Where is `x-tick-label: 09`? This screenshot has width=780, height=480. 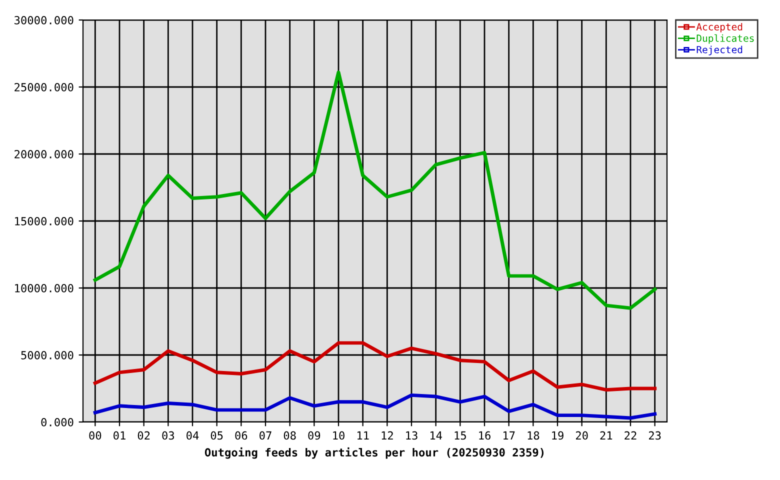
x-tick-label: 09 is located at coordinates (314, 435).